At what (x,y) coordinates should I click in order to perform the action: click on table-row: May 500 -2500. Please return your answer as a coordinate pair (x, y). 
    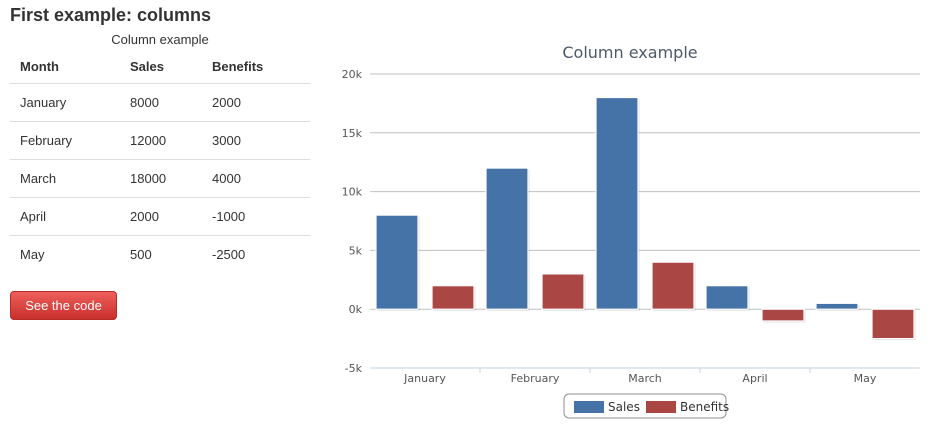
    Looking at the image, I should click on (160, 254).